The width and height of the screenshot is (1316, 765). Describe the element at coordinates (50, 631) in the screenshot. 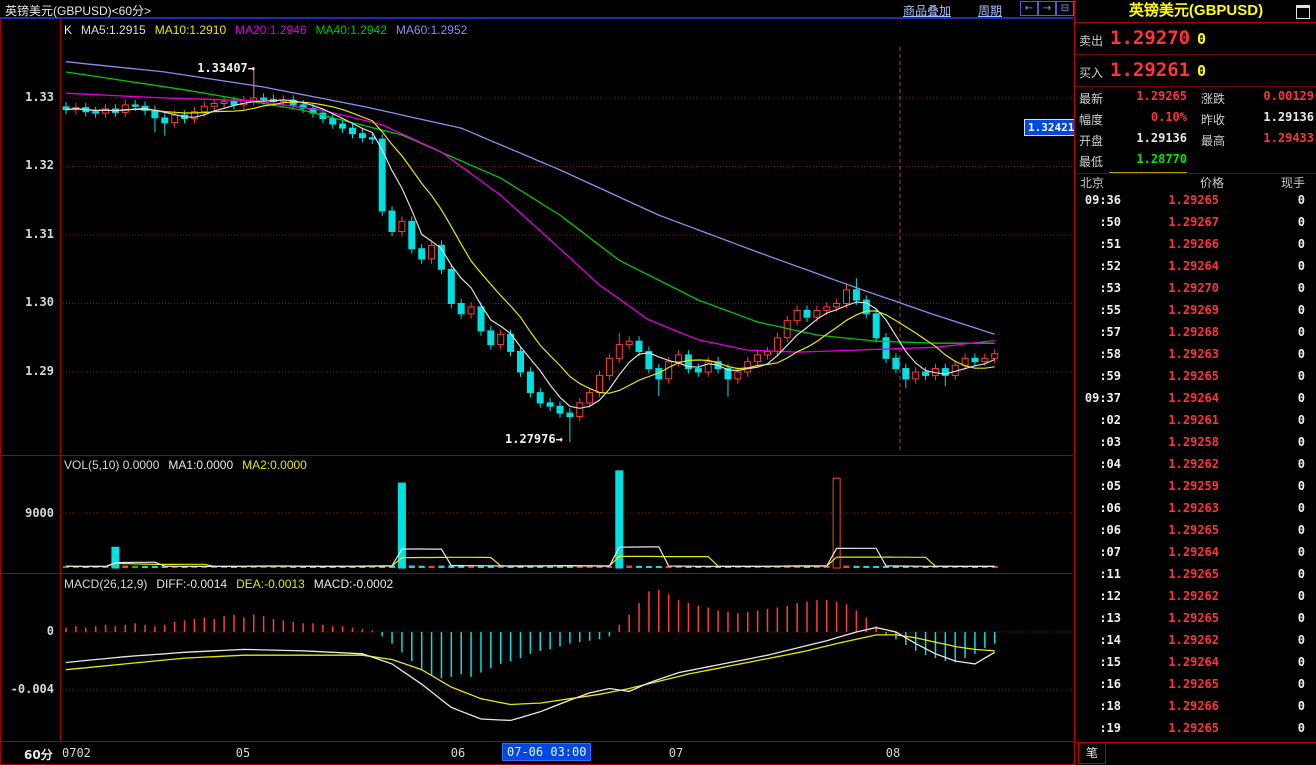

I see `y-axis-label: 0` at that location.